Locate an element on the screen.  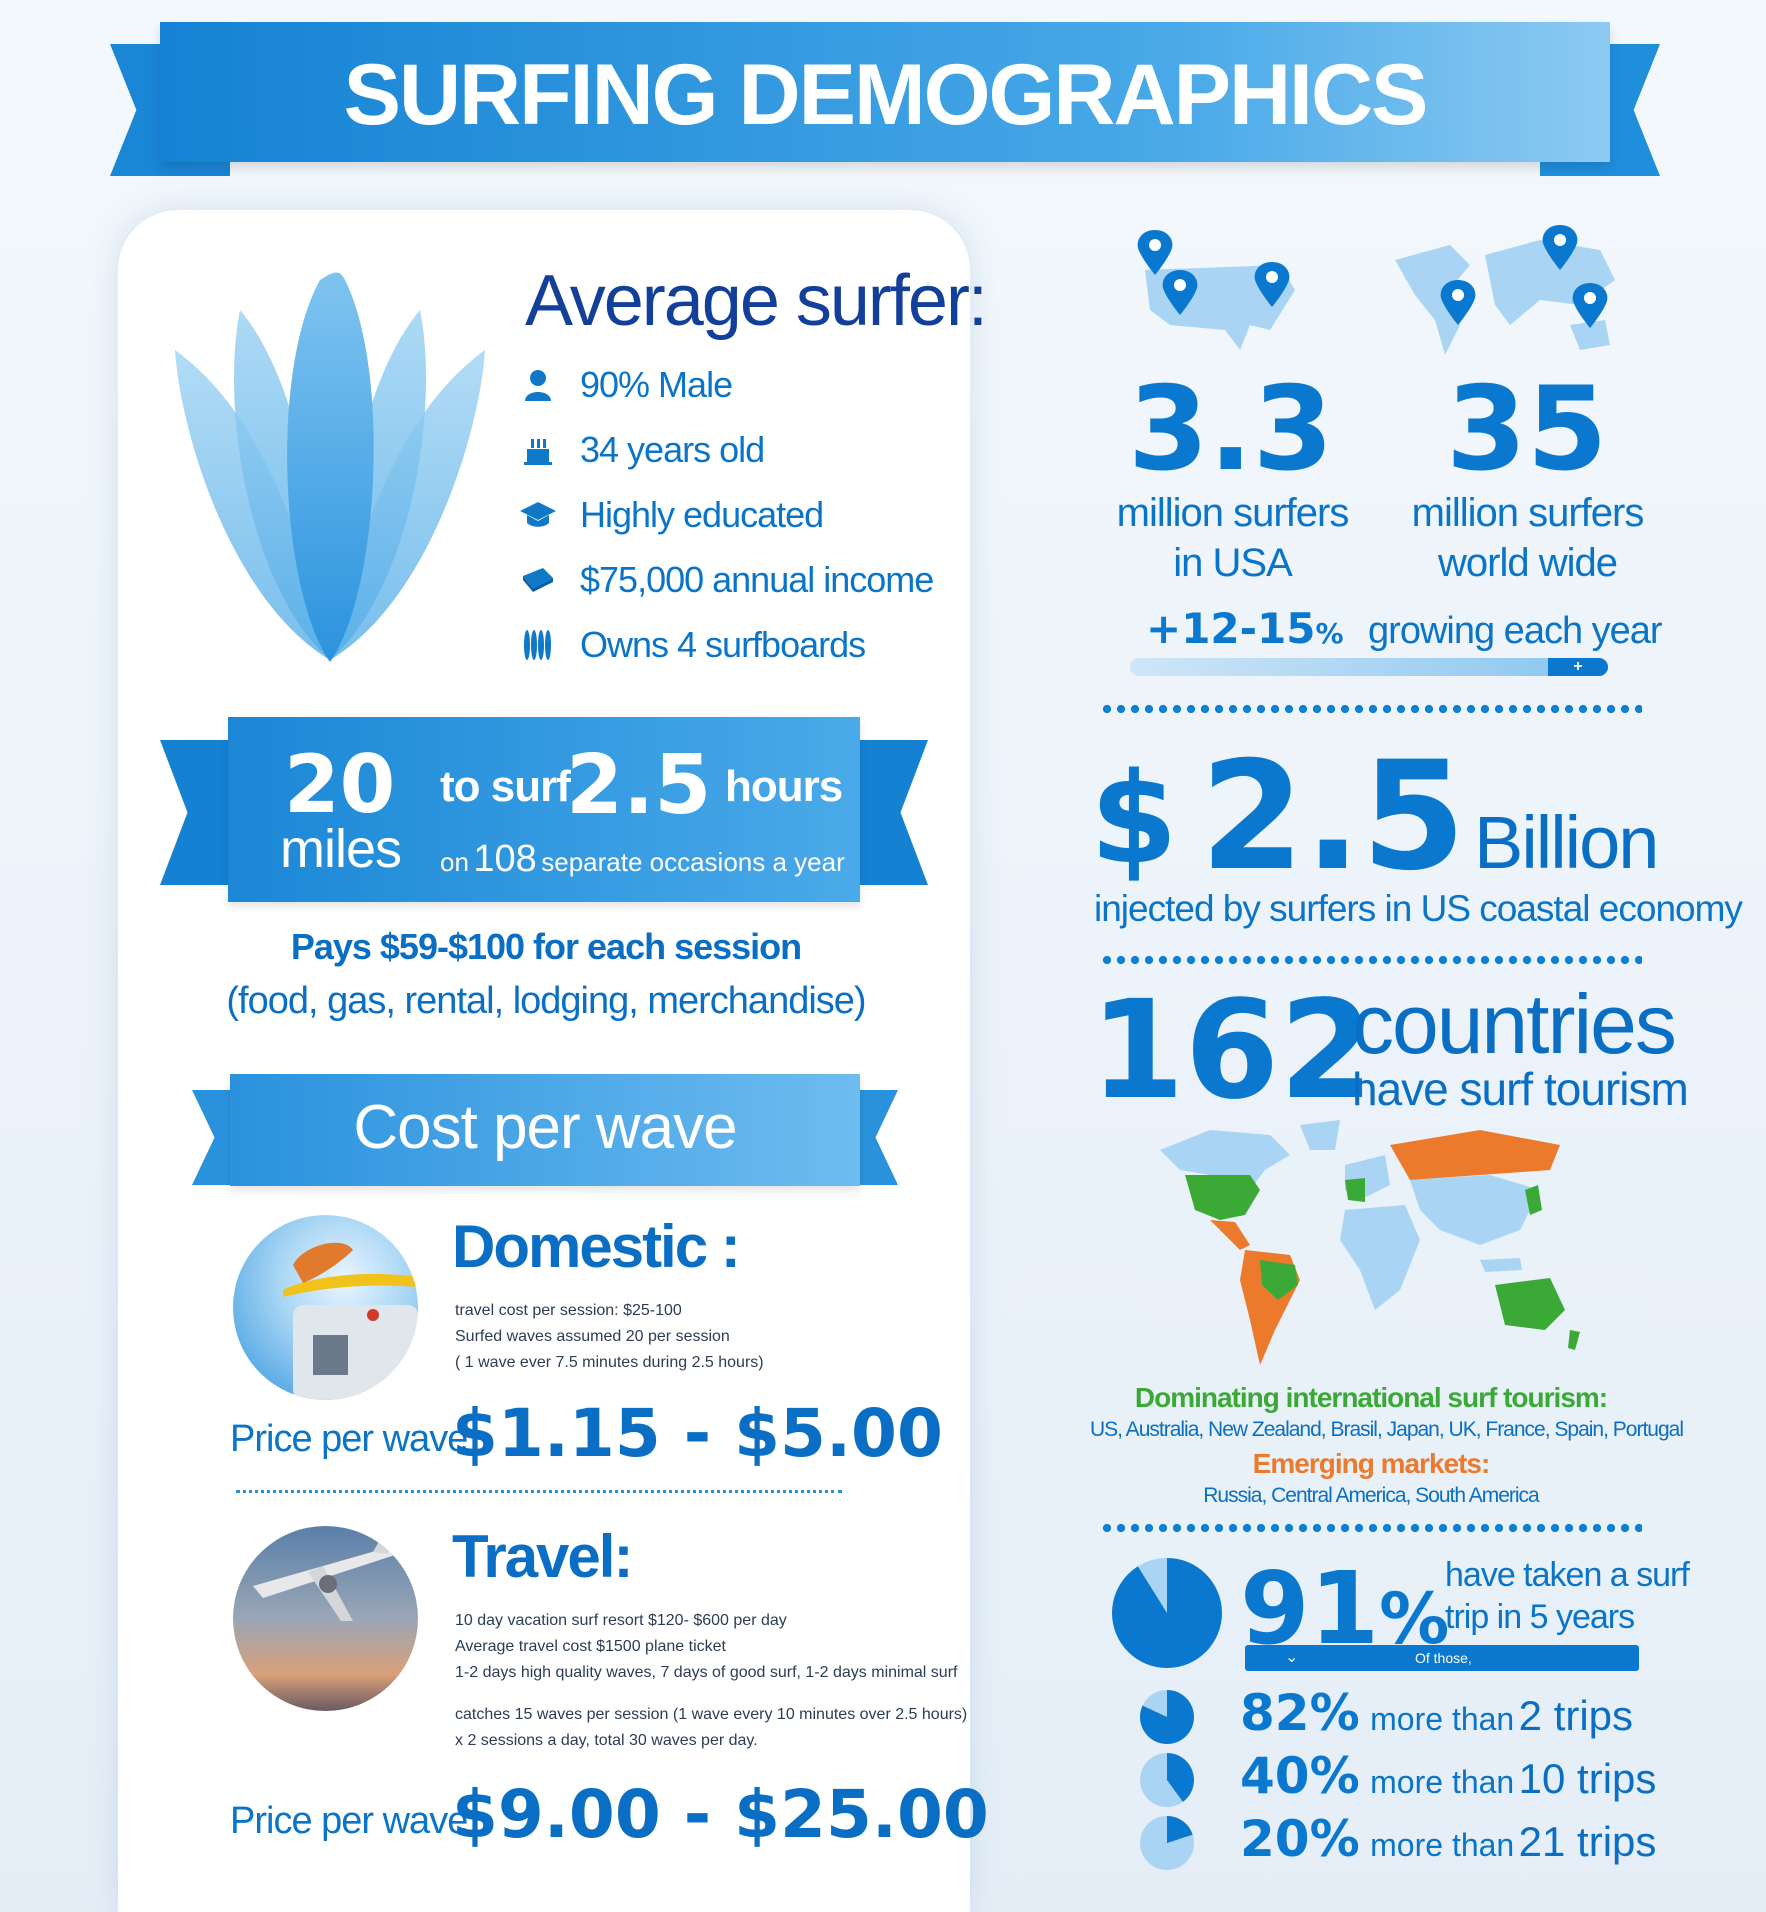
avg-item-gender: 90% Male is located at coordinates (626, 385).